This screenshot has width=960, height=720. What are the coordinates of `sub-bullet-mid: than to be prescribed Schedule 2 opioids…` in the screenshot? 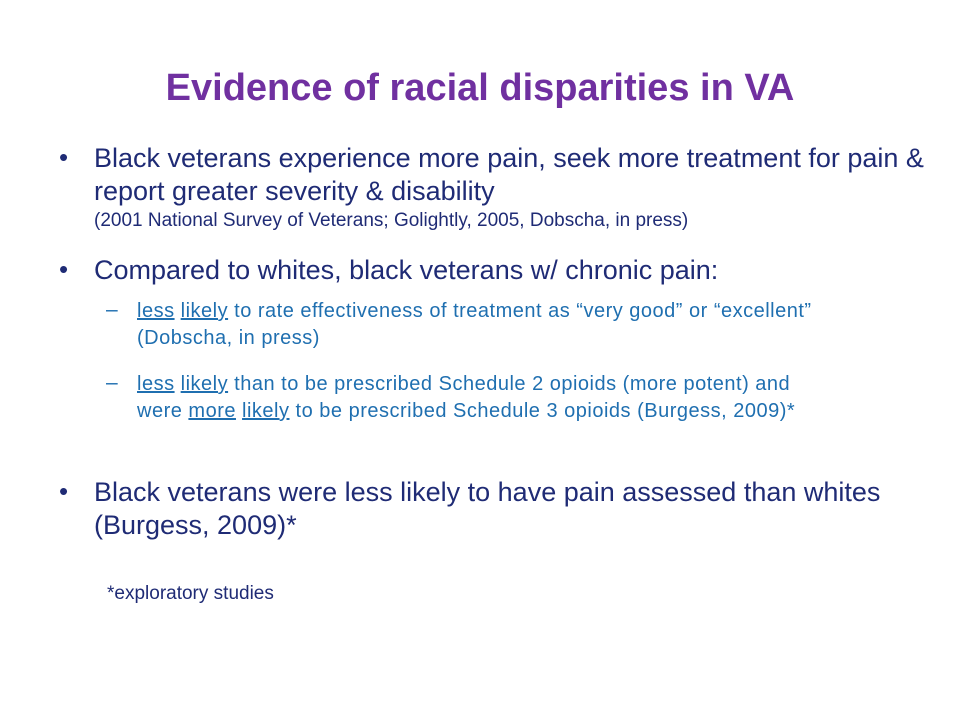 It's located at (464, 397).